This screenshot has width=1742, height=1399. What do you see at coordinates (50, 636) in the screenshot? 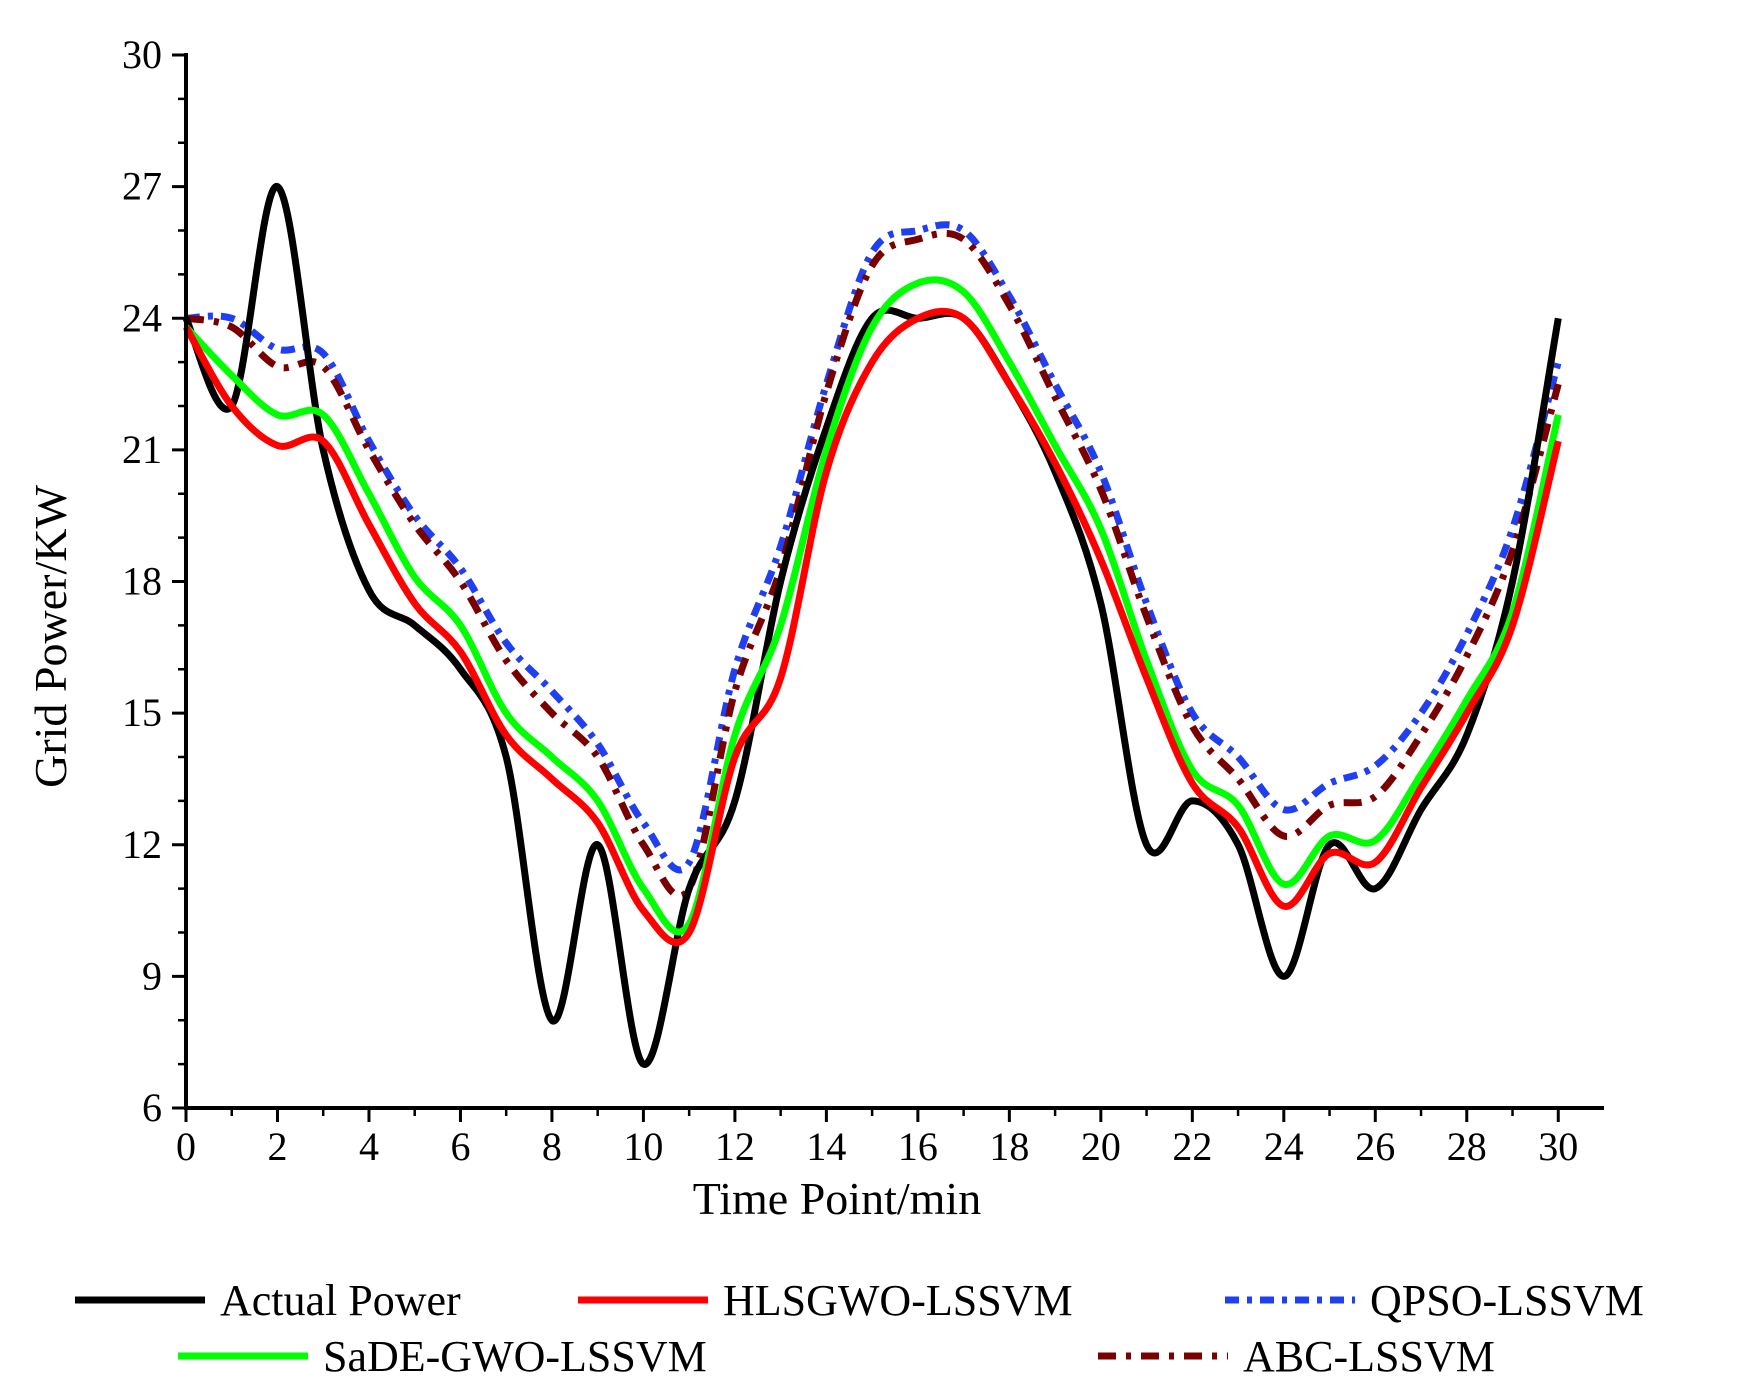
I see `y-axis-title: Grid Power/KW` at bounding box center [50, 636].